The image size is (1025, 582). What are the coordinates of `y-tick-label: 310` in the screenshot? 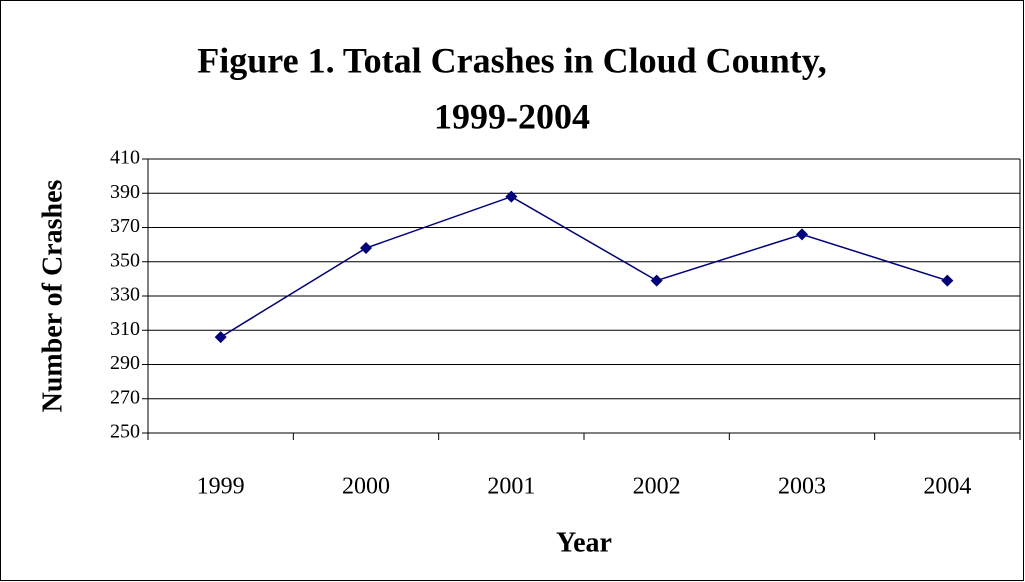 It's located at (125, 329).